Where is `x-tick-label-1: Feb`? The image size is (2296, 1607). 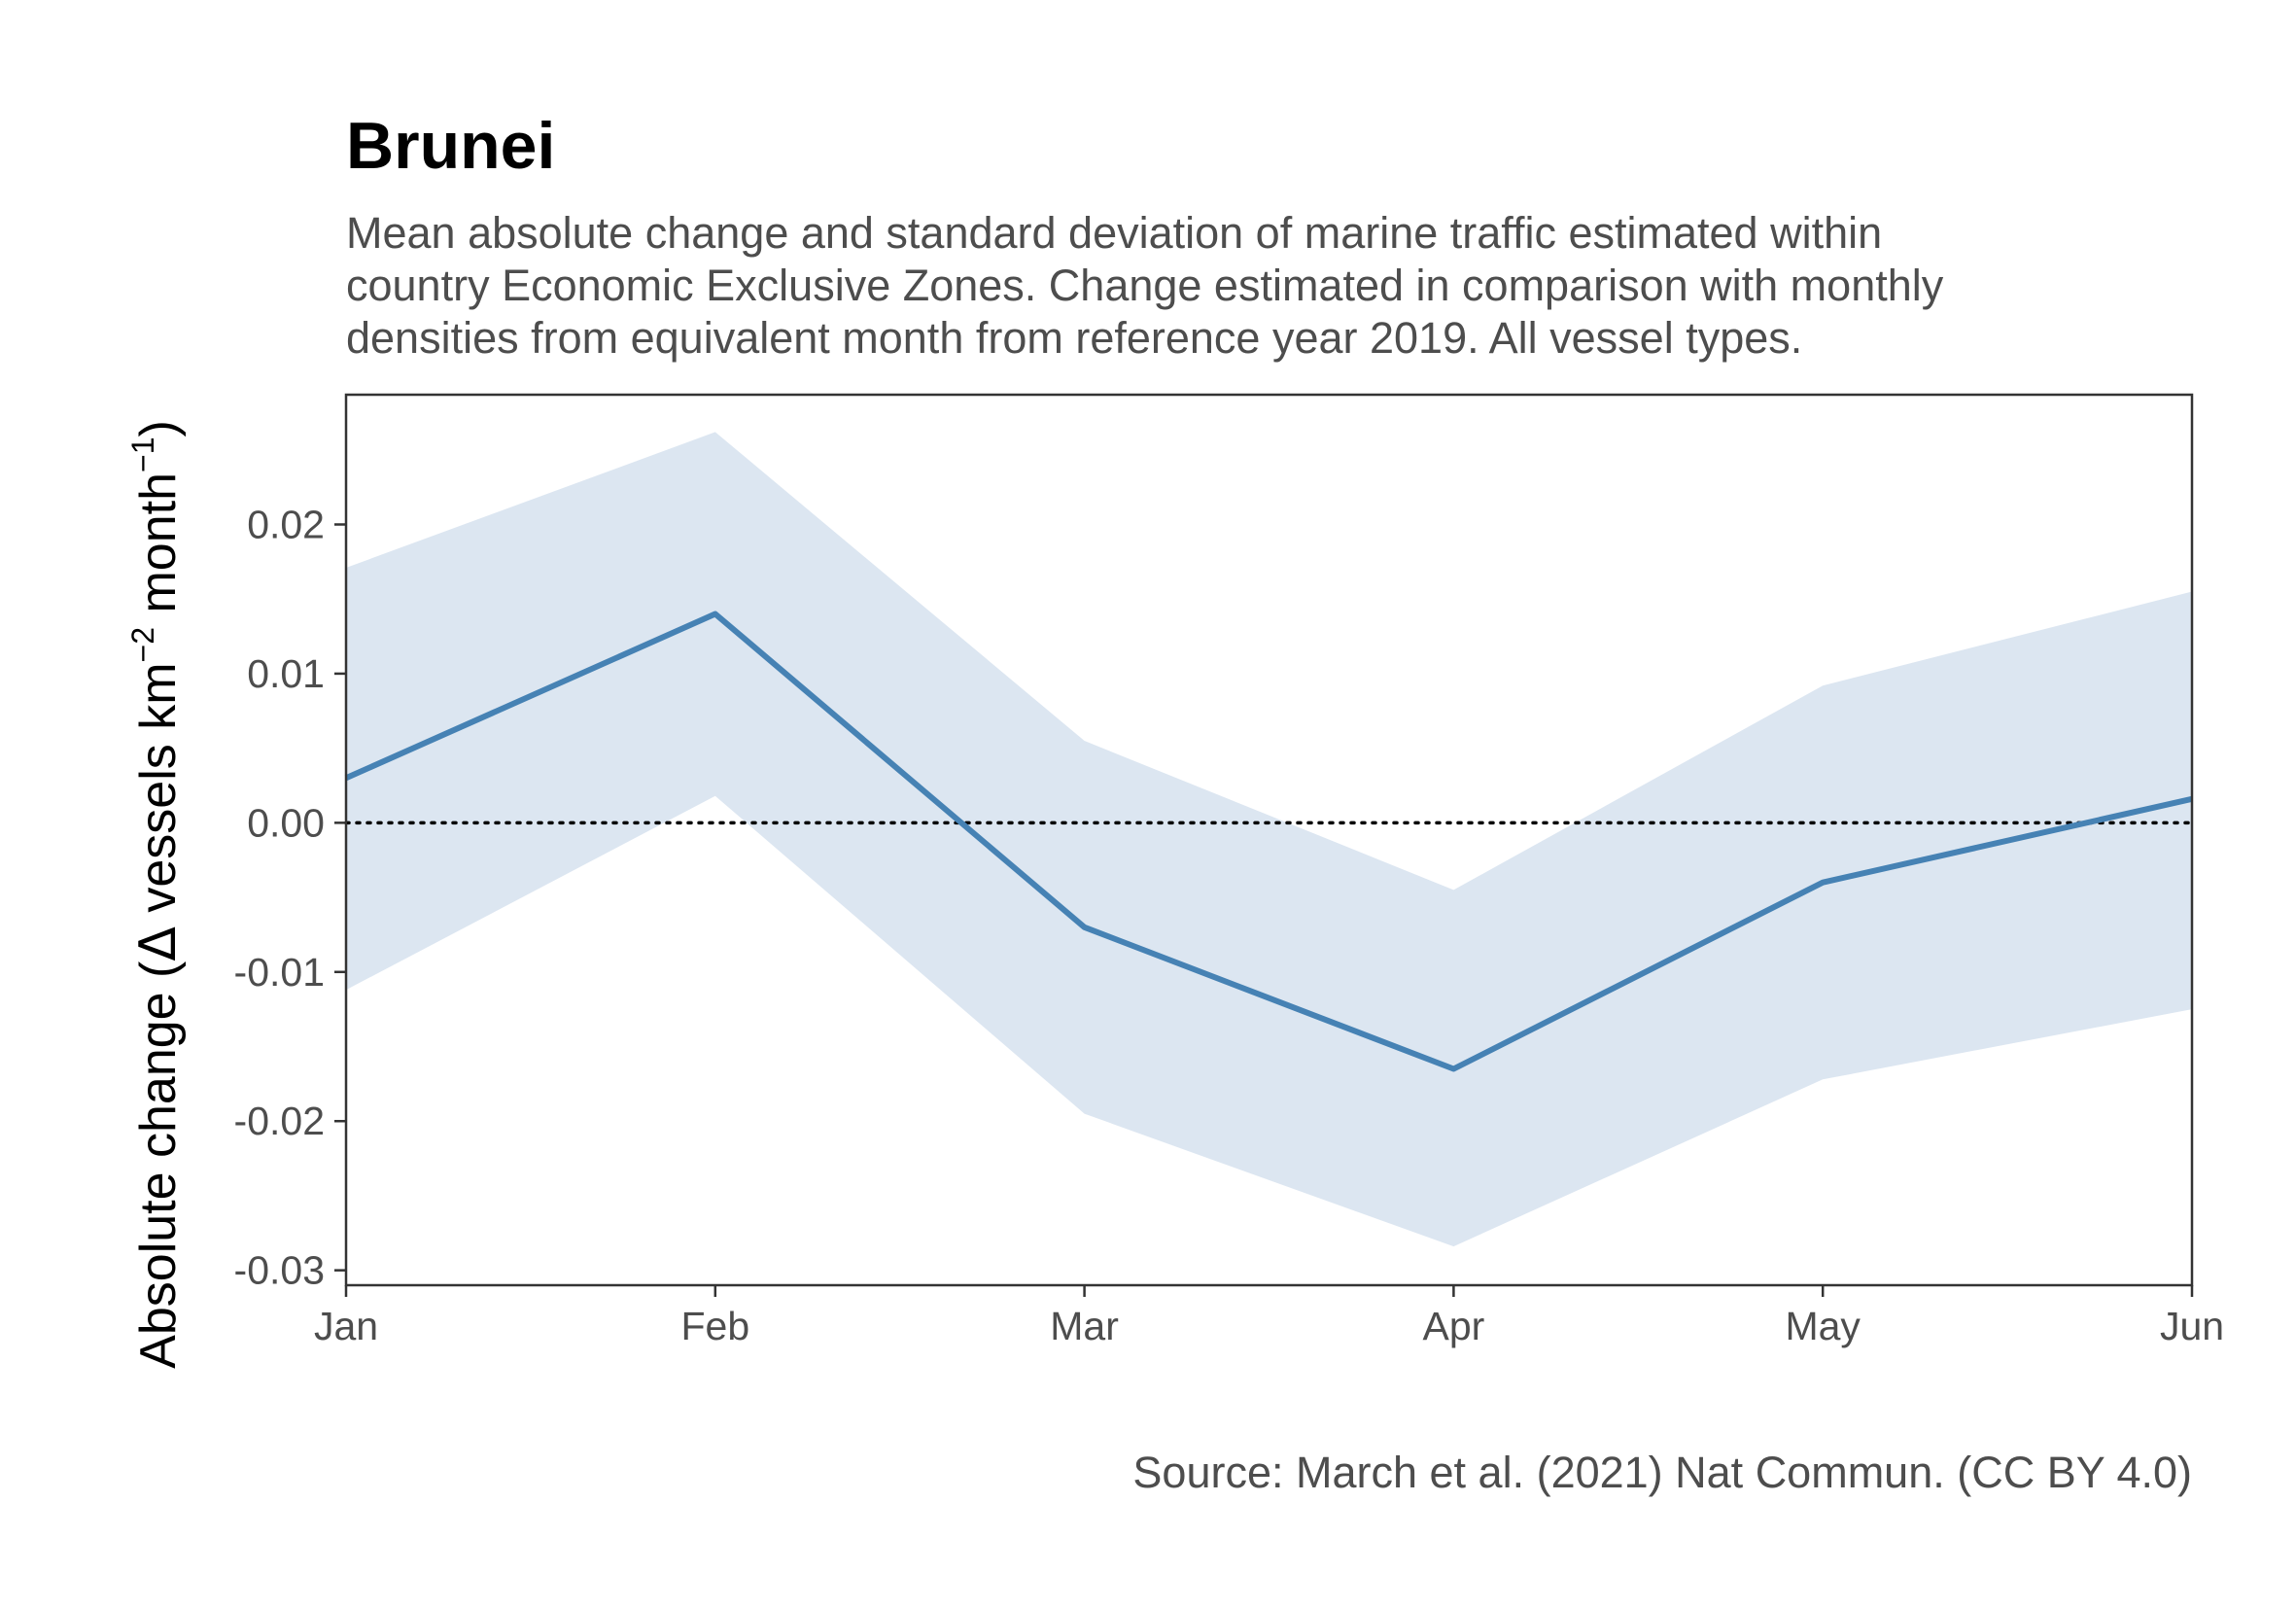 x-tick-label-1: Feb is located at coordinates (714, 1326).